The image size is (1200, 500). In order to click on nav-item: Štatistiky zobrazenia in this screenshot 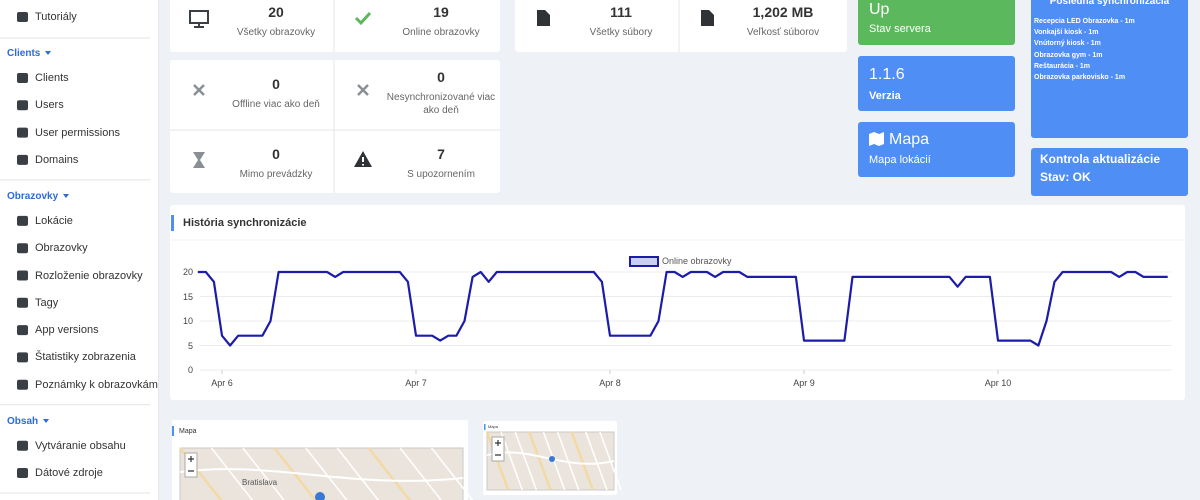, I will do `click(85, 357)`.